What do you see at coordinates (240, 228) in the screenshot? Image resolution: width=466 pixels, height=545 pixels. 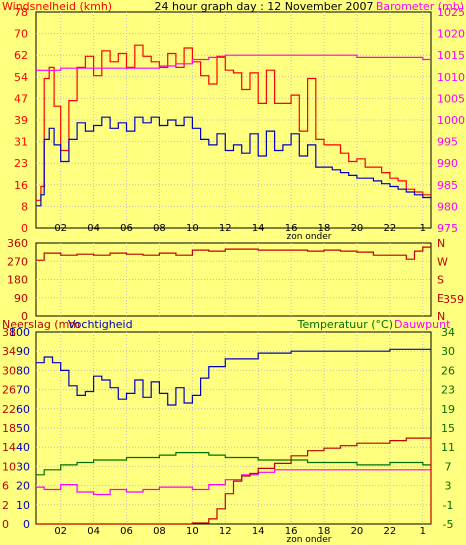 I see `wind-x-ticks: 02 04 06 08 10 12 14 16 18 20 22 1` at bounding box center [240, 228].